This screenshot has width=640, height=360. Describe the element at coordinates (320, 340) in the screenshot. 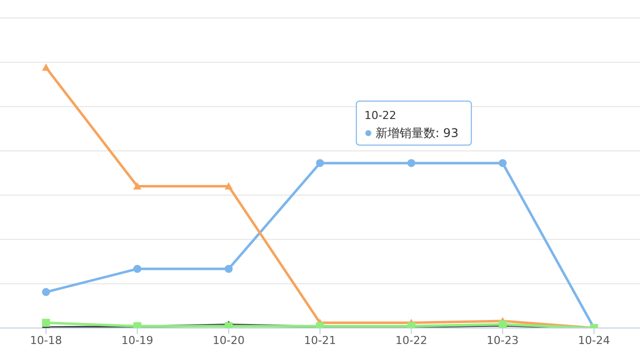

I see `x-tick-label: 10-21` at that location.